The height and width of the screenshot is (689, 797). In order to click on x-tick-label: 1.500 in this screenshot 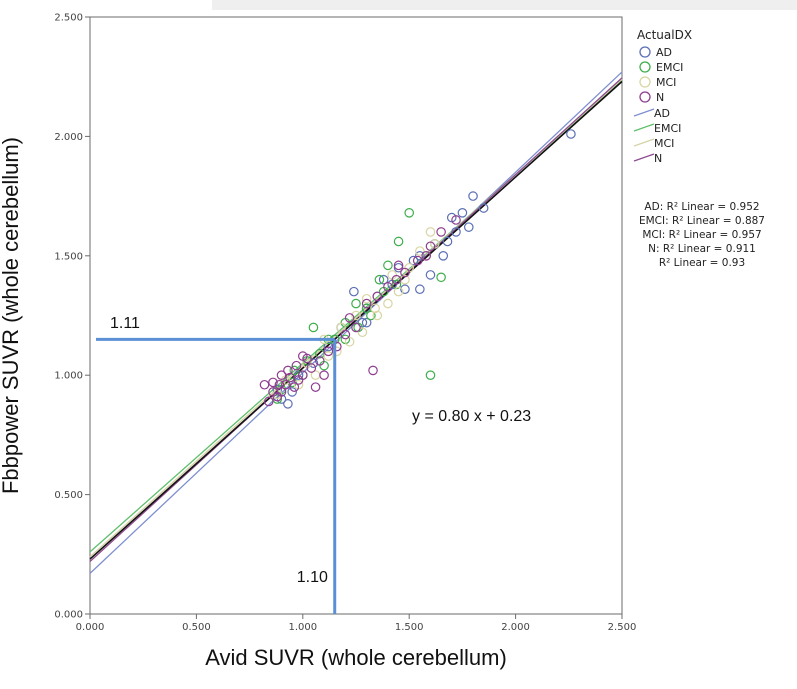, I will do `click(409, 627)`.